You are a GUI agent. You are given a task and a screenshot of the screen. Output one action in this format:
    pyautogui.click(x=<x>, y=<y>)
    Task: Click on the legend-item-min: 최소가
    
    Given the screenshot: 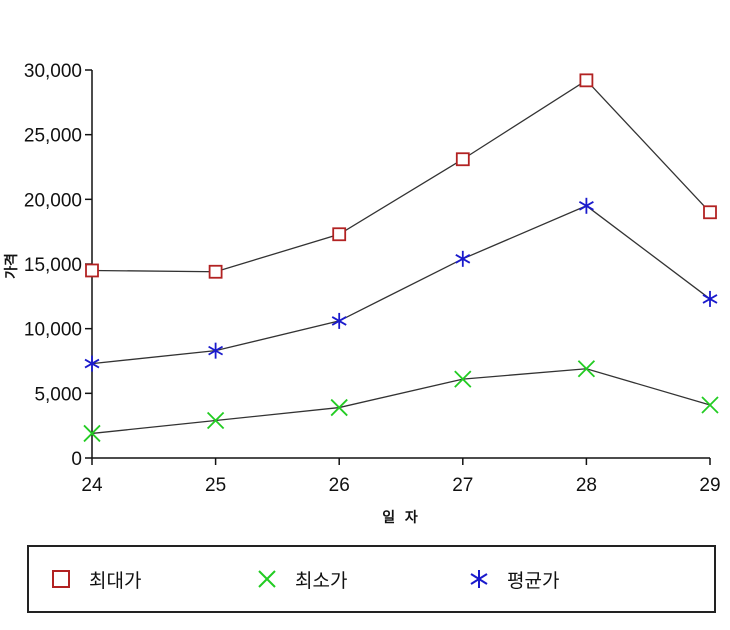 What is the action you would take?
    pyautogui.click(x=302, y=579)
    